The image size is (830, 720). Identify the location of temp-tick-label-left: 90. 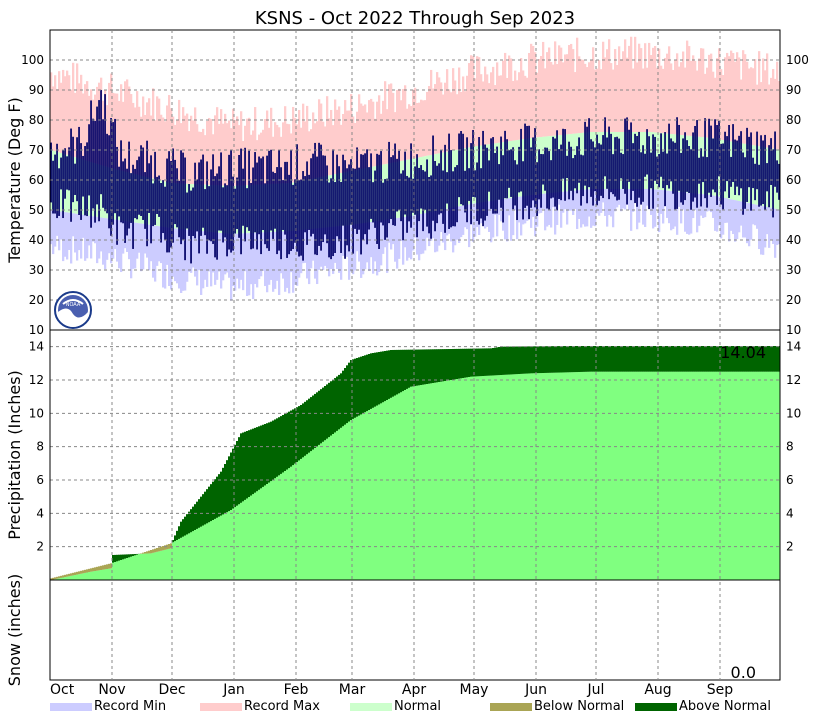
(36, 90).